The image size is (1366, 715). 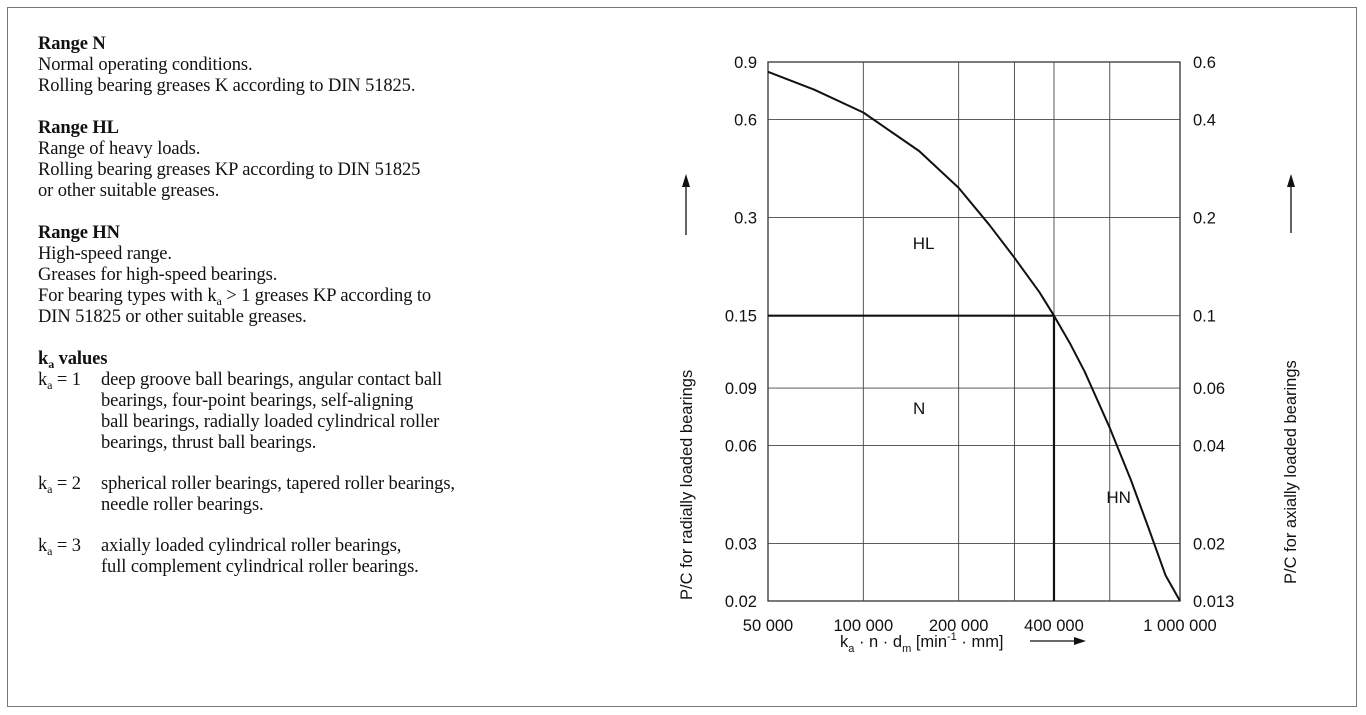 What do you see at coordinates (878, 642) in the screenshot?
I see `x-label-part: · n · d` at bounding box center [878, 642].